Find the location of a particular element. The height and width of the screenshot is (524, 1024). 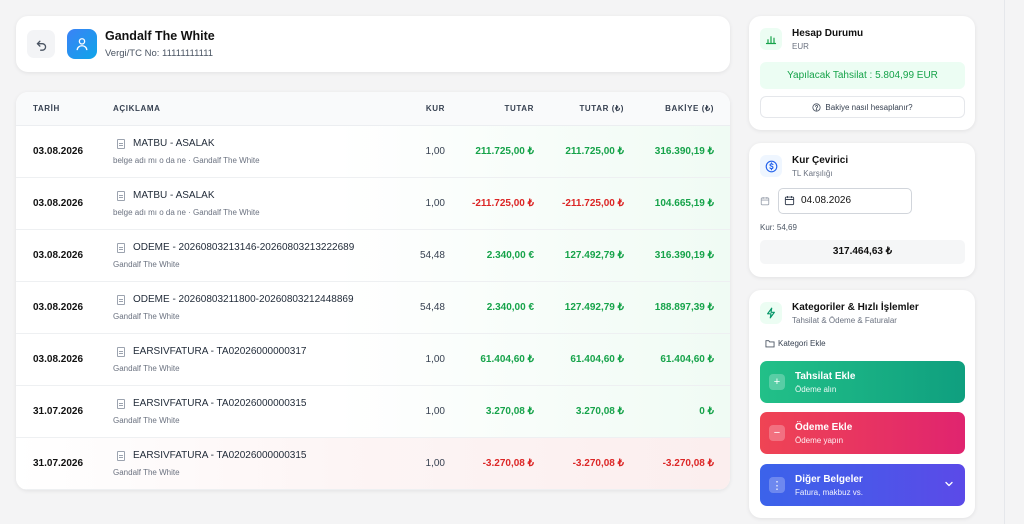

row-balance: -3.270,08 ₺ is located at coordinates (688, 463).